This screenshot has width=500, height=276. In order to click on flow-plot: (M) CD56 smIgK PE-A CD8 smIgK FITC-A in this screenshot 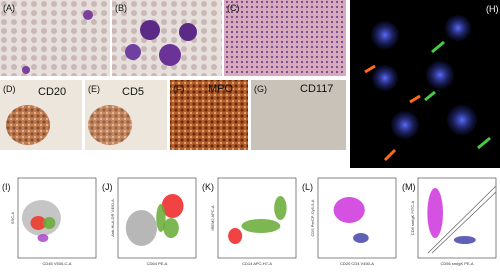, I will do `click(449, 221)`.